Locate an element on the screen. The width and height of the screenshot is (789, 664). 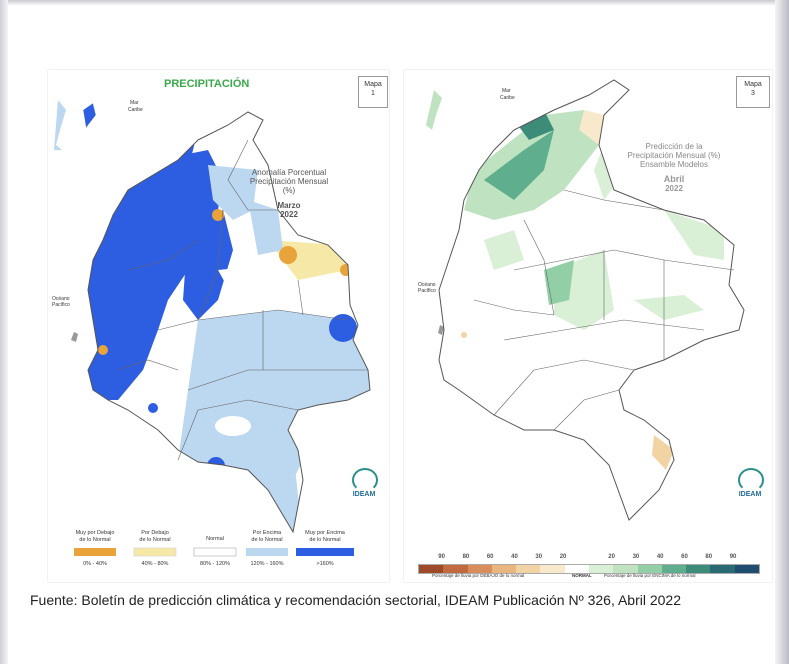
legend-below-line-1: Por Debajo is located at coordinates (155, 533).